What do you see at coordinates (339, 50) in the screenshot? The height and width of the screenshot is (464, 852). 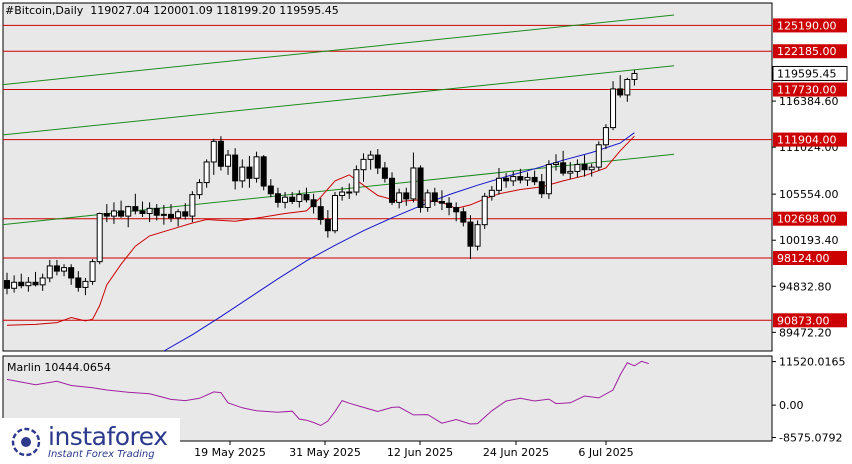 I see `channel-line-upper` at bounding box center [339, 50].